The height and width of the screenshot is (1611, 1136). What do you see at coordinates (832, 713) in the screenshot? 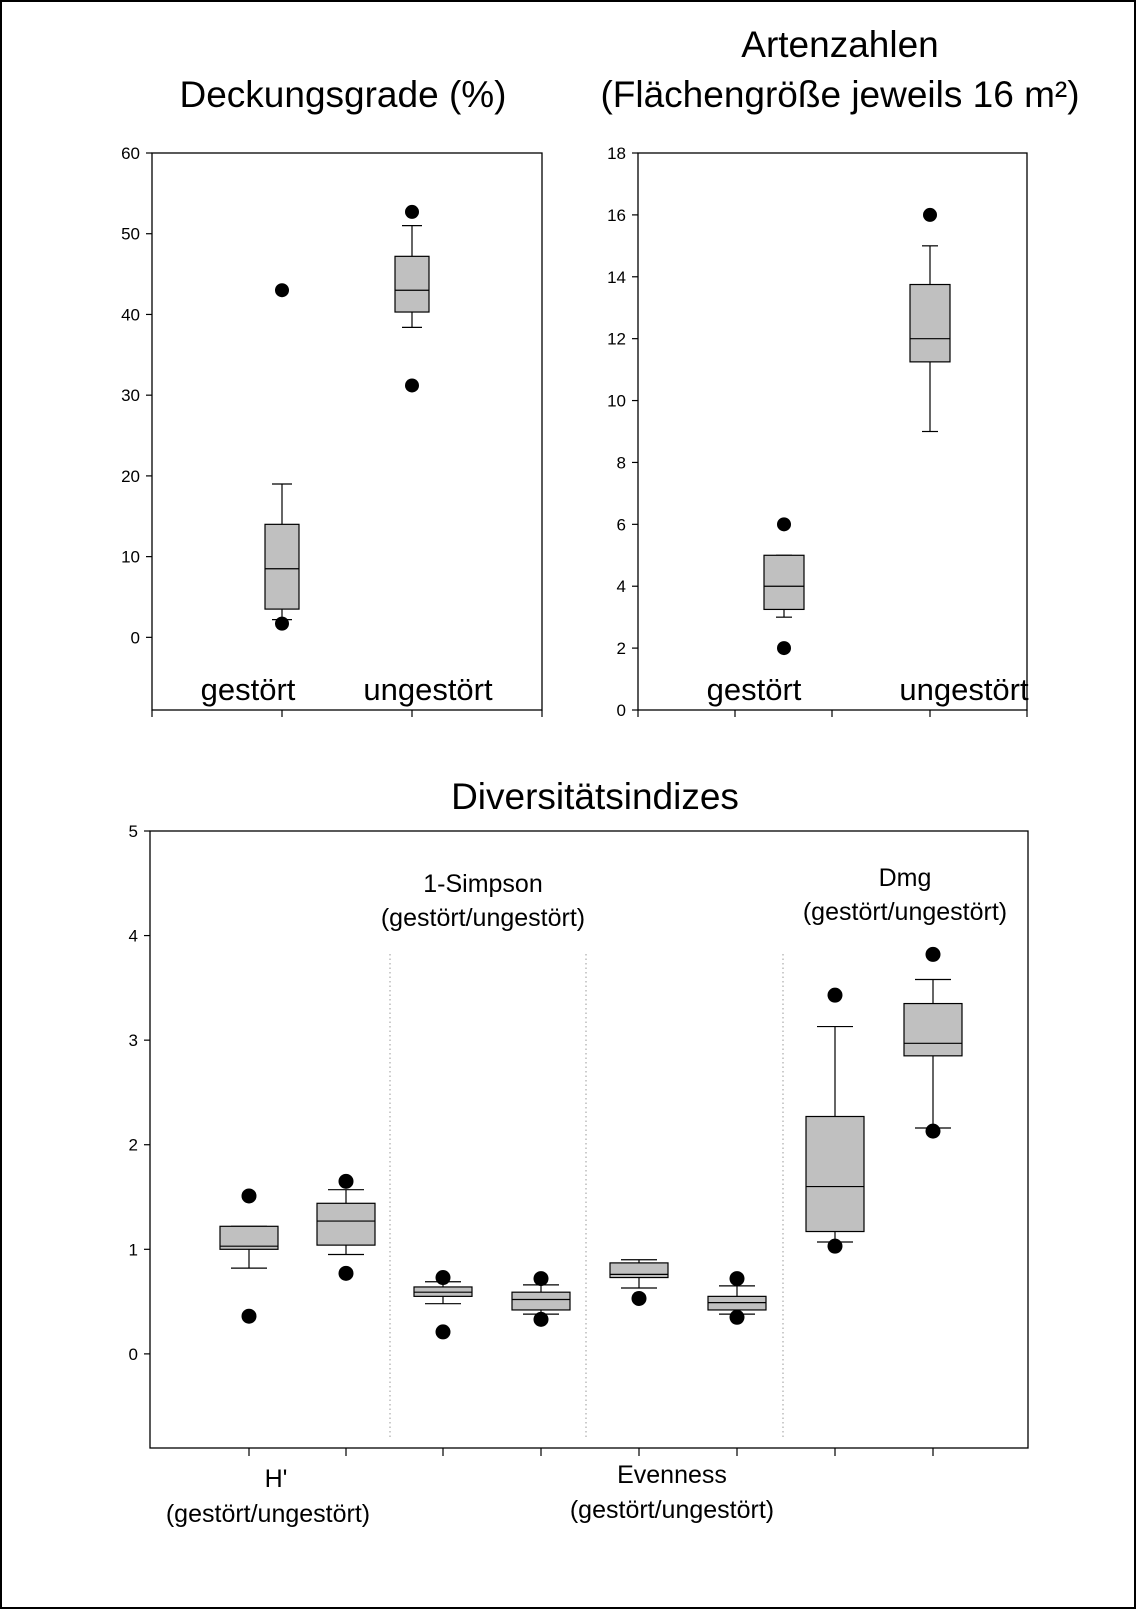
I see `x-axis-ticks-artenzahlen` at bounding box center [832, 713].